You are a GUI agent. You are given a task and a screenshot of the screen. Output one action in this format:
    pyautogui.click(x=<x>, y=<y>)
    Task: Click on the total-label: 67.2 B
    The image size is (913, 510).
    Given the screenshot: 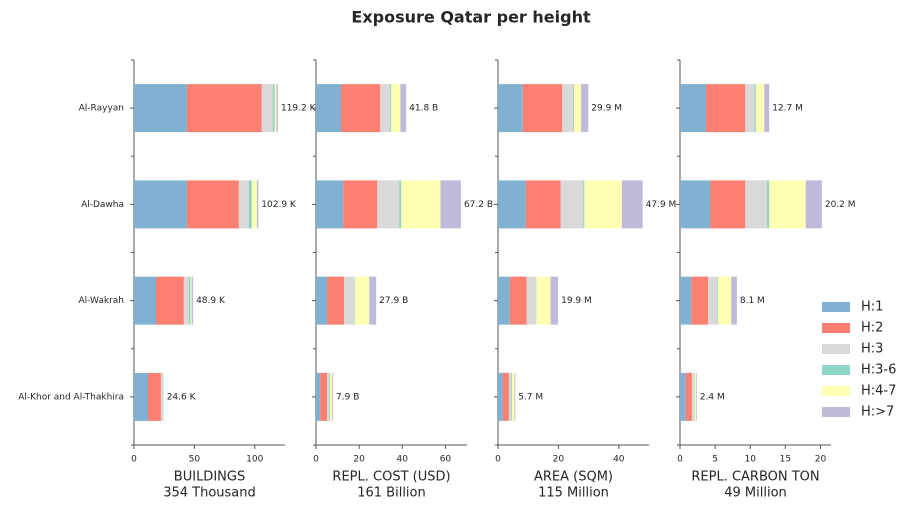 What is the action you would take?
    pyautogui.click(x=478, y=205)
    